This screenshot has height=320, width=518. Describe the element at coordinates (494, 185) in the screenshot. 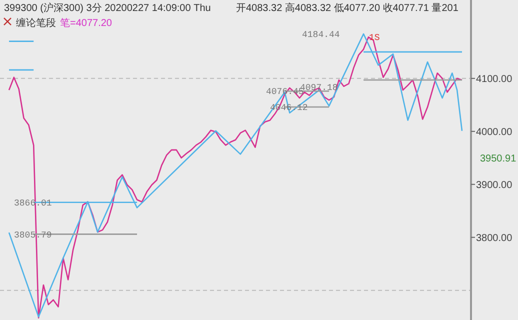

I see `y-tick-label: 3900.00` at that location.